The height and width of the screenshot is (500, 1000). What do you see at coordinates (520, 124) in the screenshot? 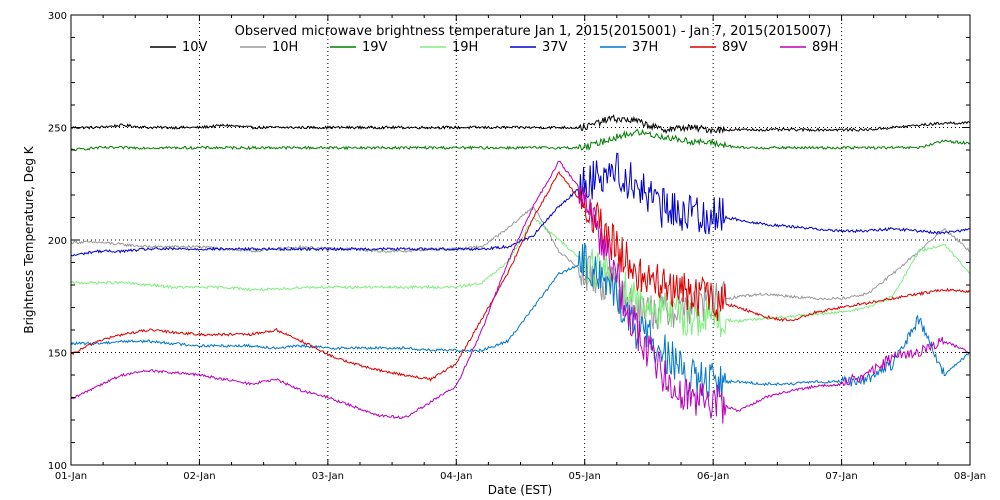
I see `series-line-10v` at bounding box center [520, 124].